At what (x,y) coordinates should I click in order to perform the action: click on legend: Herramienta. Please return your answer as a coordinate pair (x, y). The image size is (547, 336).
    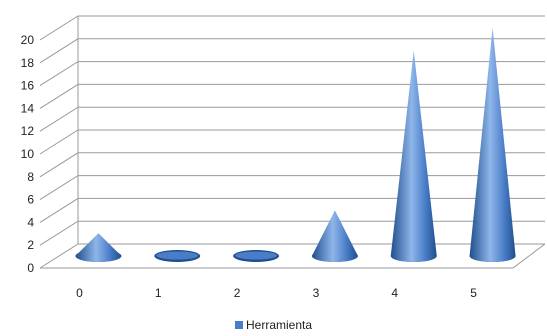
    Looking at the image, I should click on (273, 325).